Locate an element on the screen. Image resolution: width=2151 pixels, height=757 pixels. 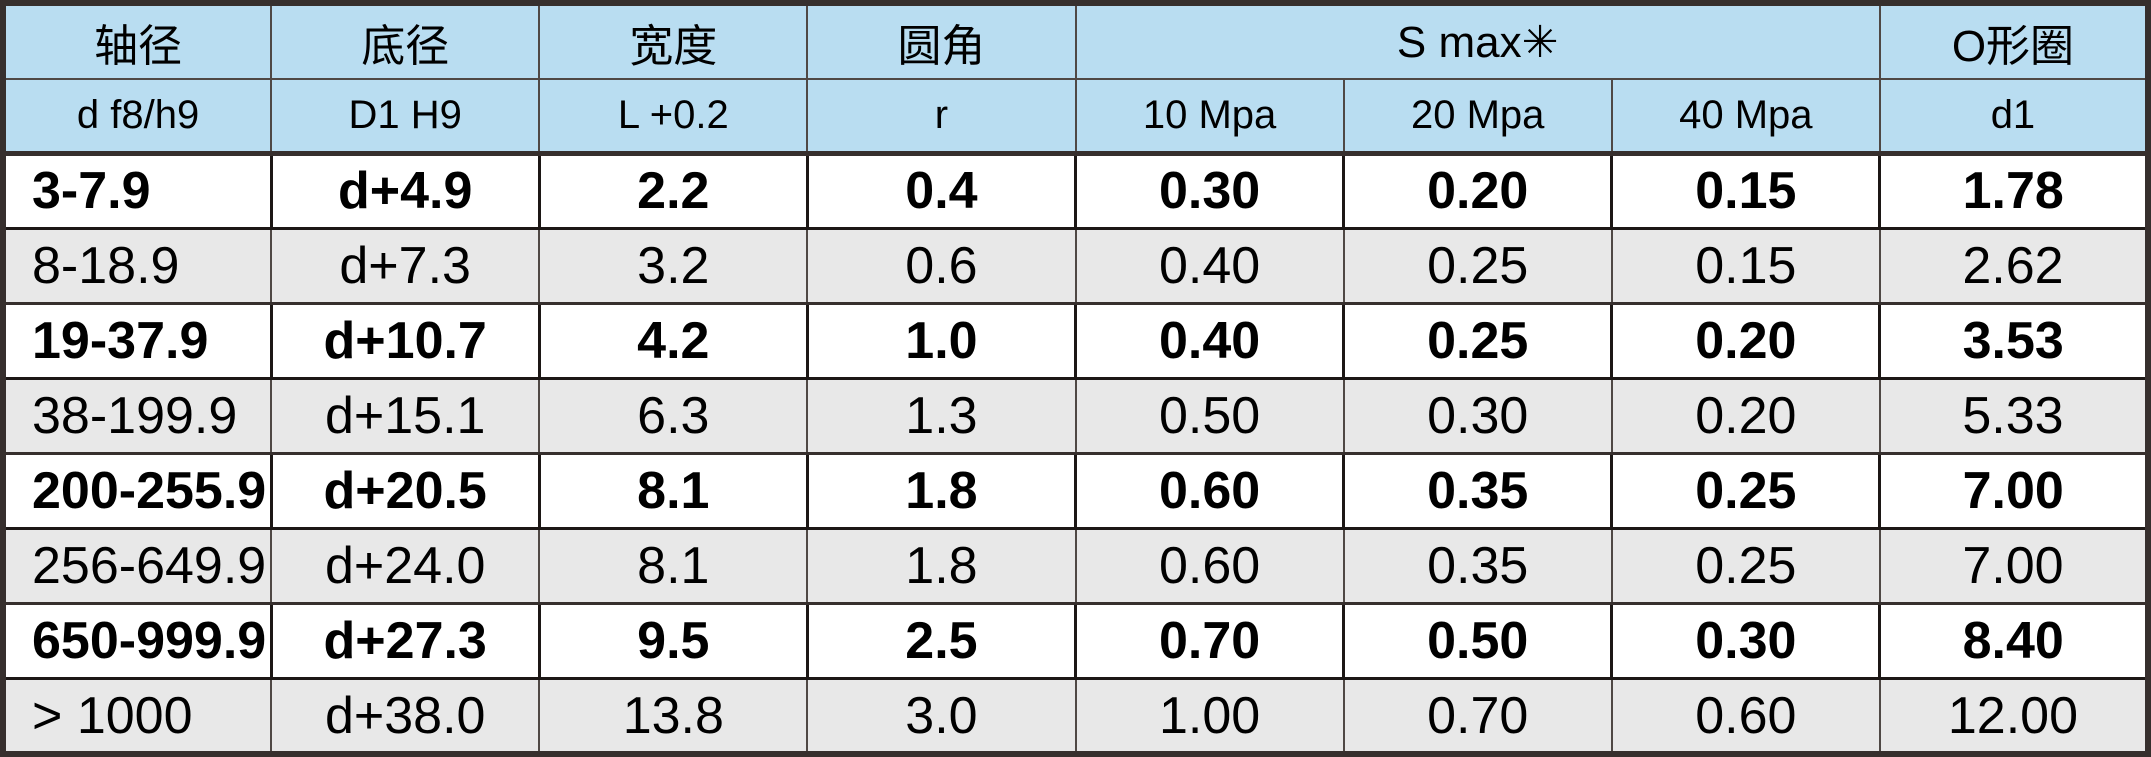
table-cell: 4.2 is located at coordinates (673, 340).